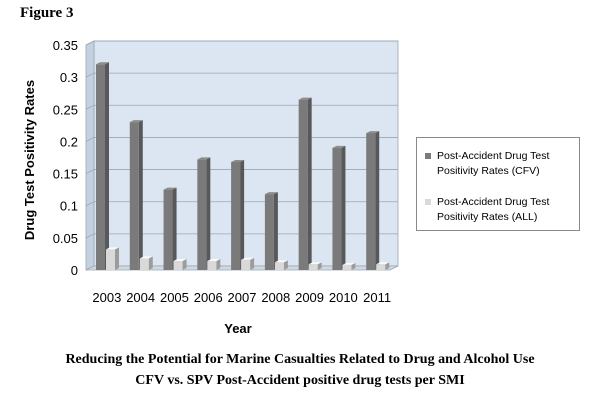 The width and height of the screenshot is (600, 400). I want to click on x-tick-label: 2009, so click(309, 297).